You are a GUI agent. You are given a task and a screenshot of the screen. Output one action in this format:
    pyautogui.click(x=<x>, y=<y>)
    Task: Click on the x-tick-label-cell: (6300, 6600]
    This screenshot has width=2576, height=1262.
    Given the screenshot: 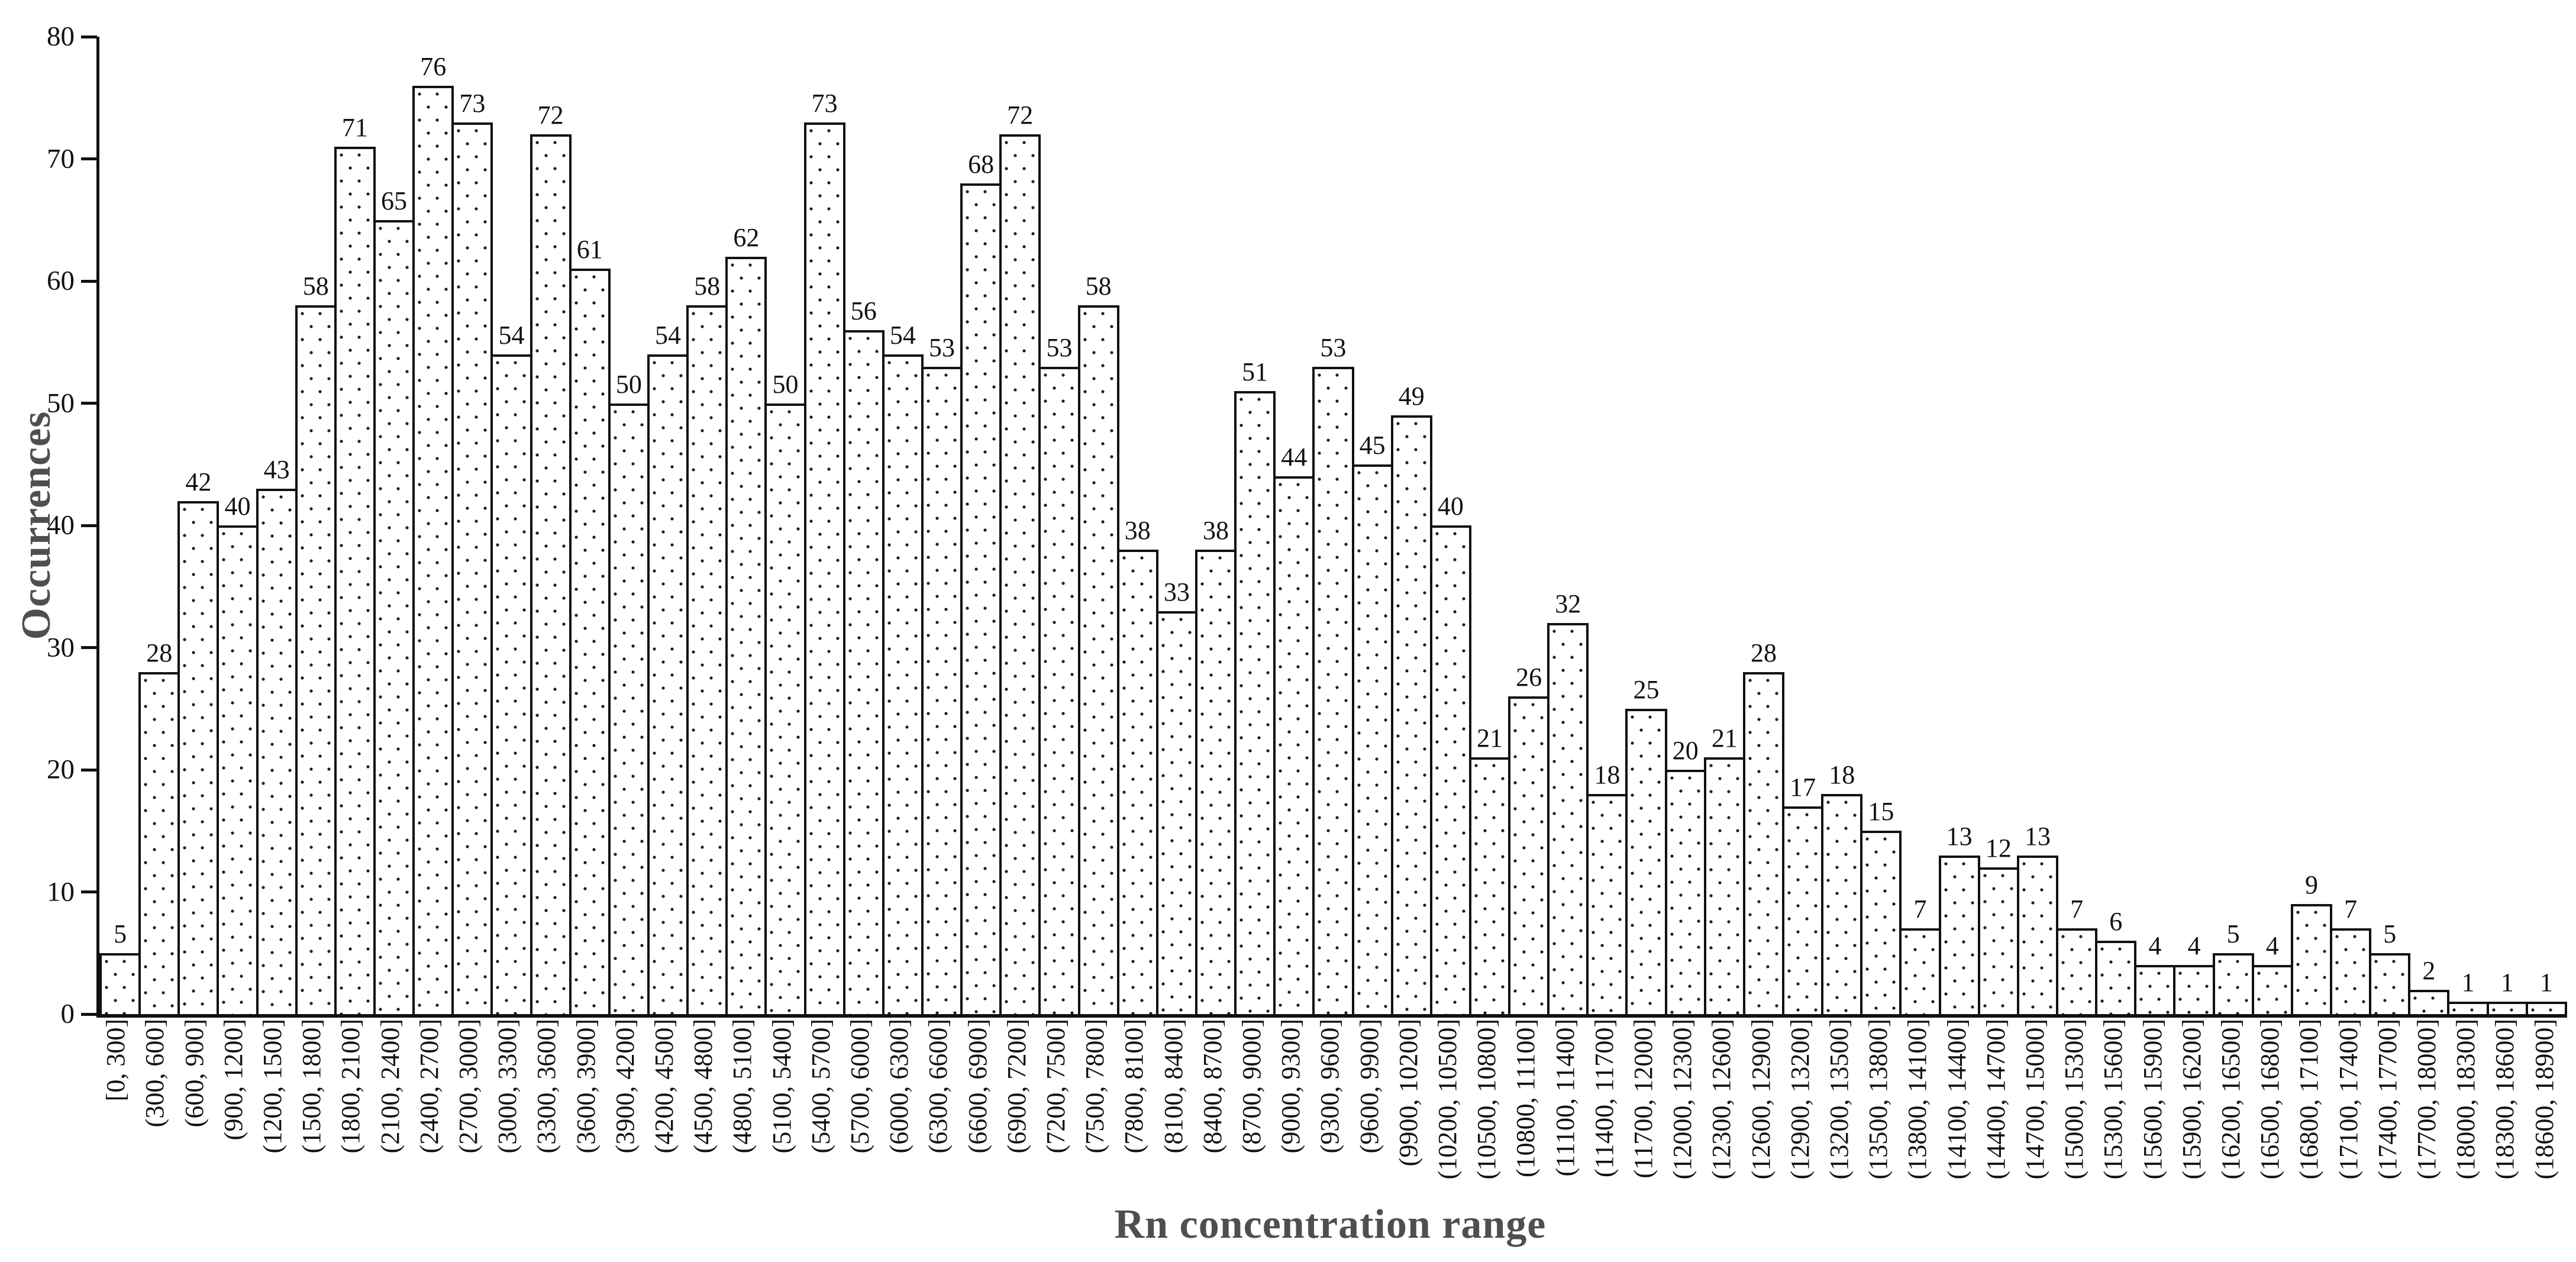 What is the action you would take?
    pyautogui.click(x=938, y=1086)
    